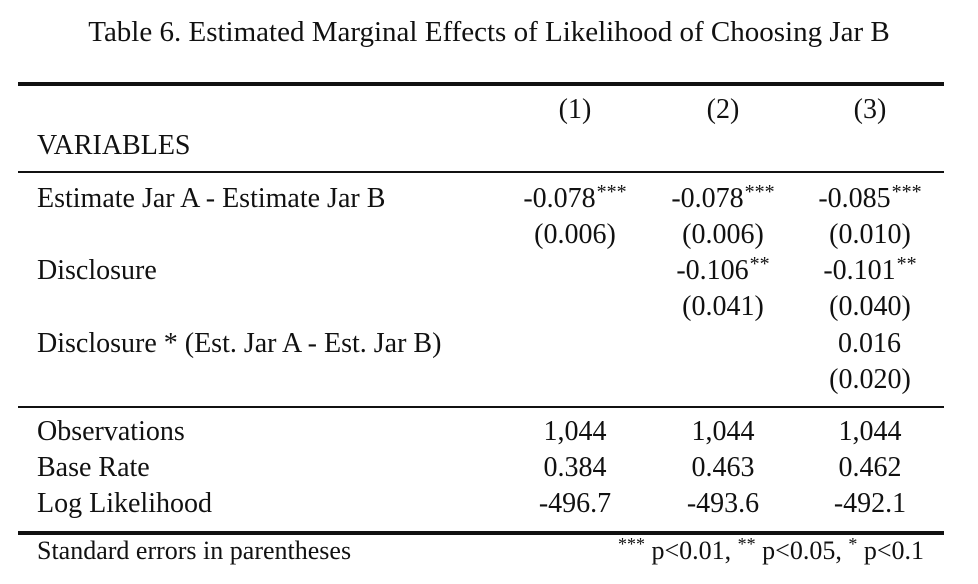  What do you see at coordinates (481, 407) in the screenshot?
I see `stats-rule` at bounding box center [481, 407].